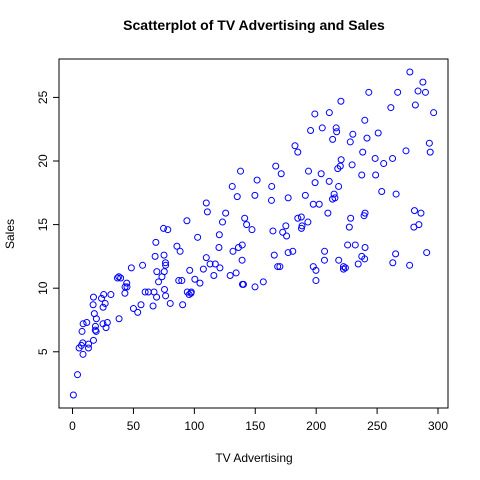  Describe the element at coordinates (43, 97) in the screenshot. I see `y-tick-label: 25` at that location.